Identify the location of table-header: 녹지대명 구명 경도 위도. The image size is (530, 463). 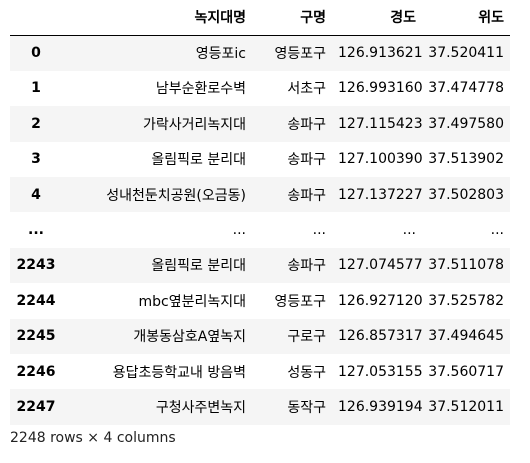
(260, 18).